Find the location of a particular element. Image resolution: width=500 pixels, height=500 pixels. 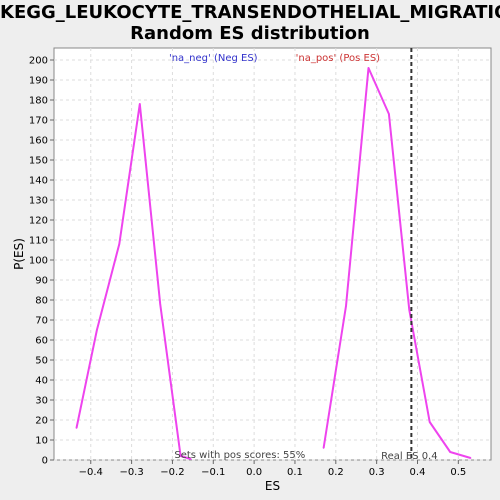

y-tick-label: 80 is located at coordinates (41, 301).